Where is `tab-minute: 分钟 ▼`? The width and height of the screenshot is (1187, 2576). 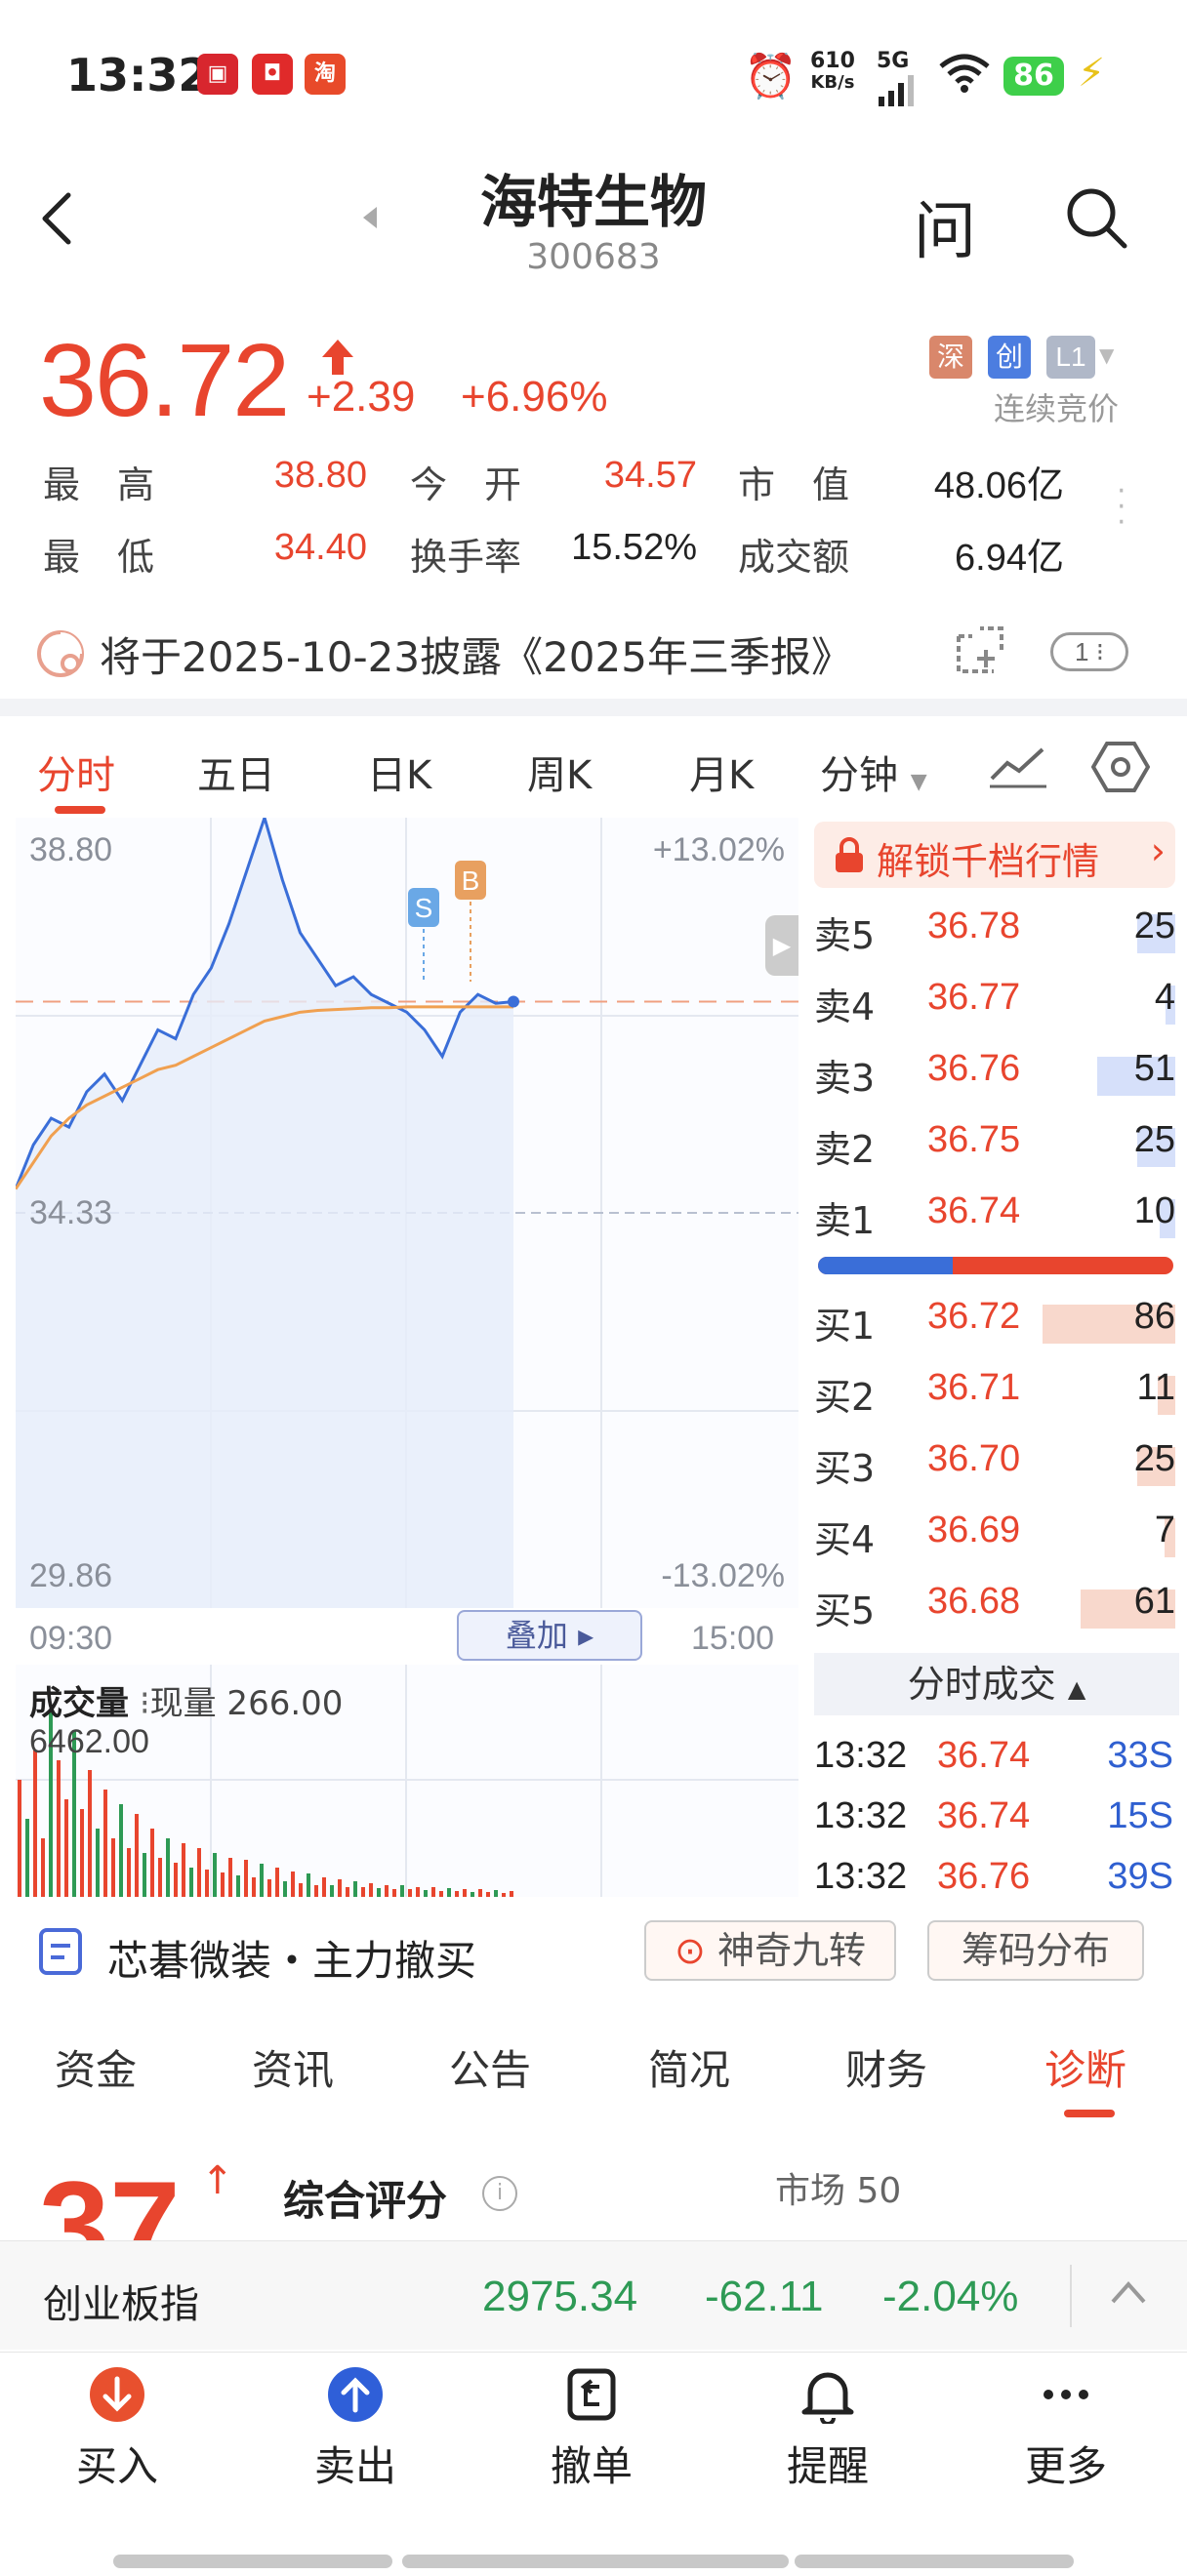 tab-minute: 分钟 ▼ is located at coordinates (873, 775).